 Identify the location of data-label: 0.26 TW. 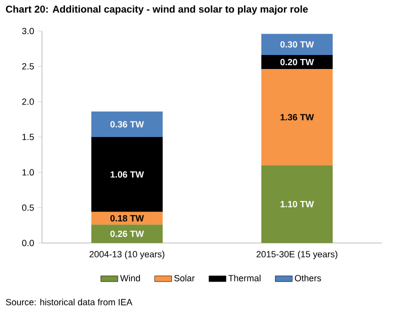
(127, 233).